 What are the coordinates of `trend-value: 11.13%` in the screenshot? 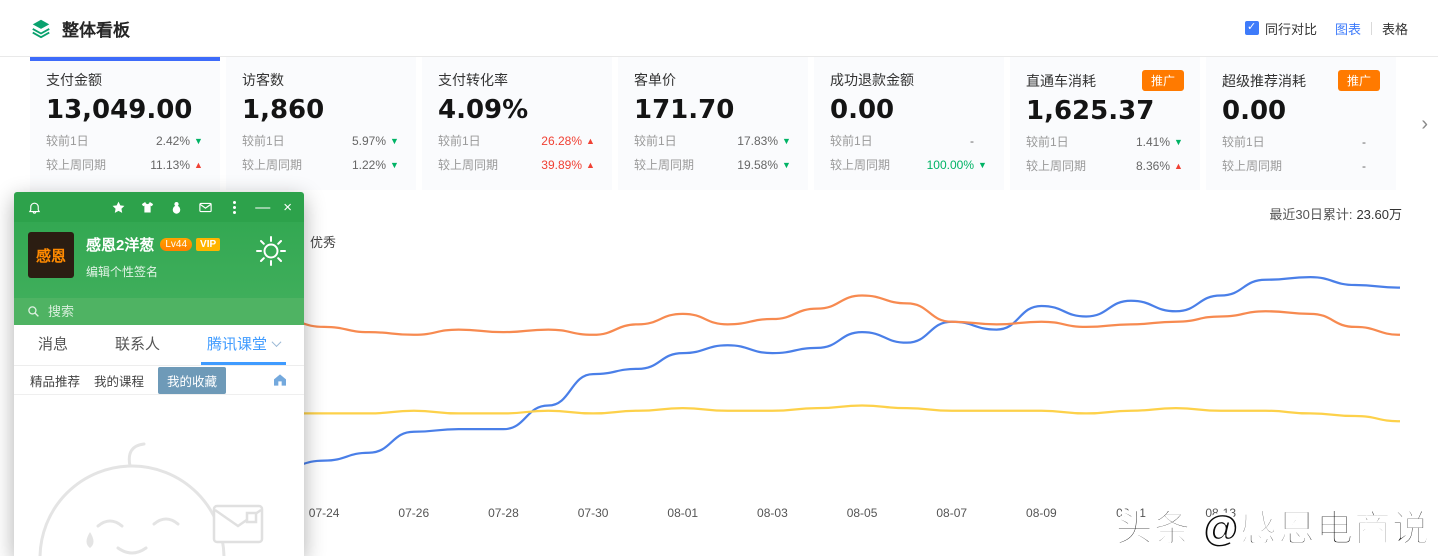 It's located at (170, 164).